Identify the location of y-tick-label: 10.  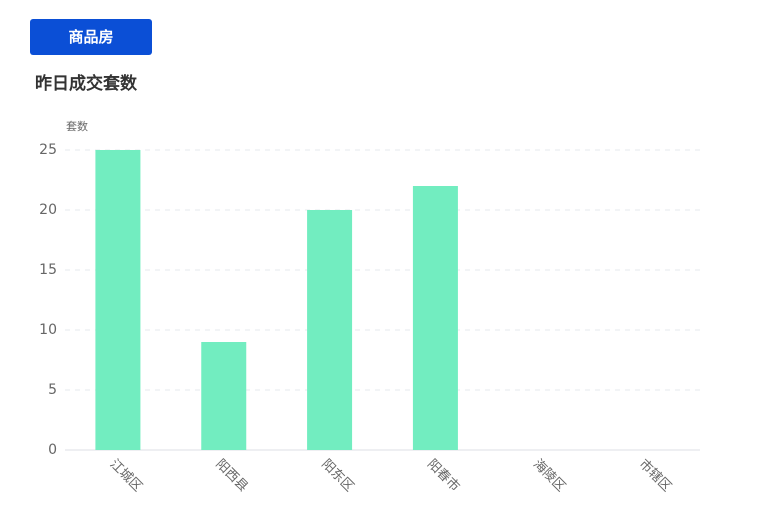
(48, 330).